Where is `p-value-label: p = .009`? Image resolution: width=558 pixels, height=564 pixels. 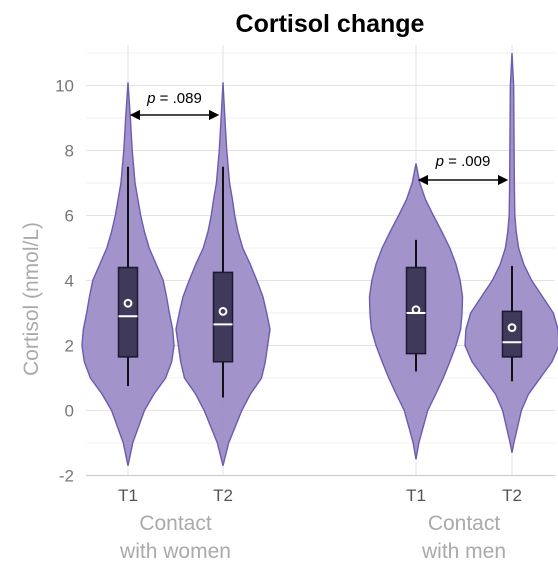
p-value-label: p = .009 is located at coordinates (463, 161).